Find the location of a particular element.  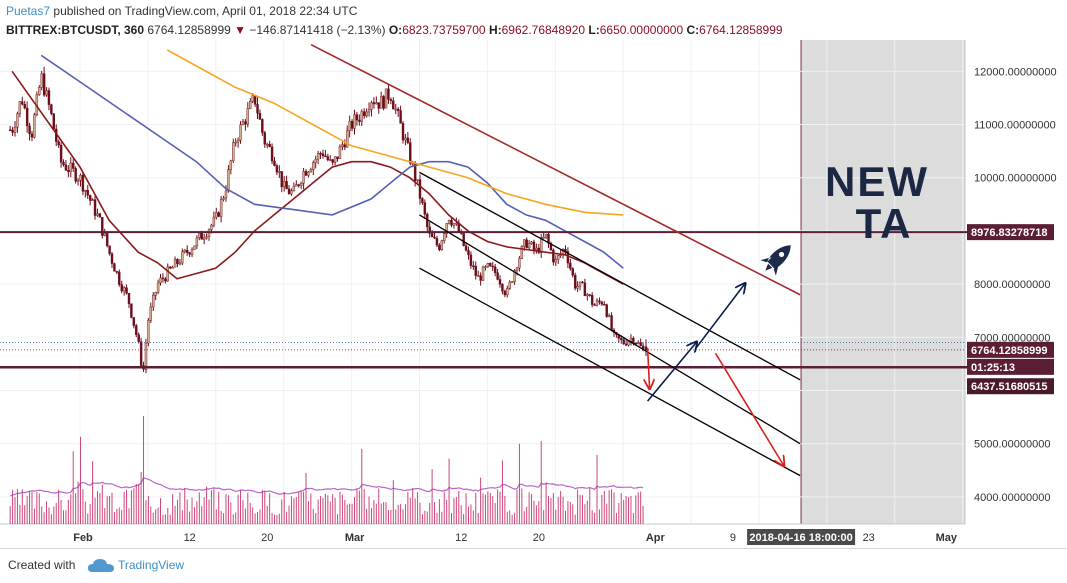

last-price-tag: 6764.12858999 is located at coordinates (1009, 351).